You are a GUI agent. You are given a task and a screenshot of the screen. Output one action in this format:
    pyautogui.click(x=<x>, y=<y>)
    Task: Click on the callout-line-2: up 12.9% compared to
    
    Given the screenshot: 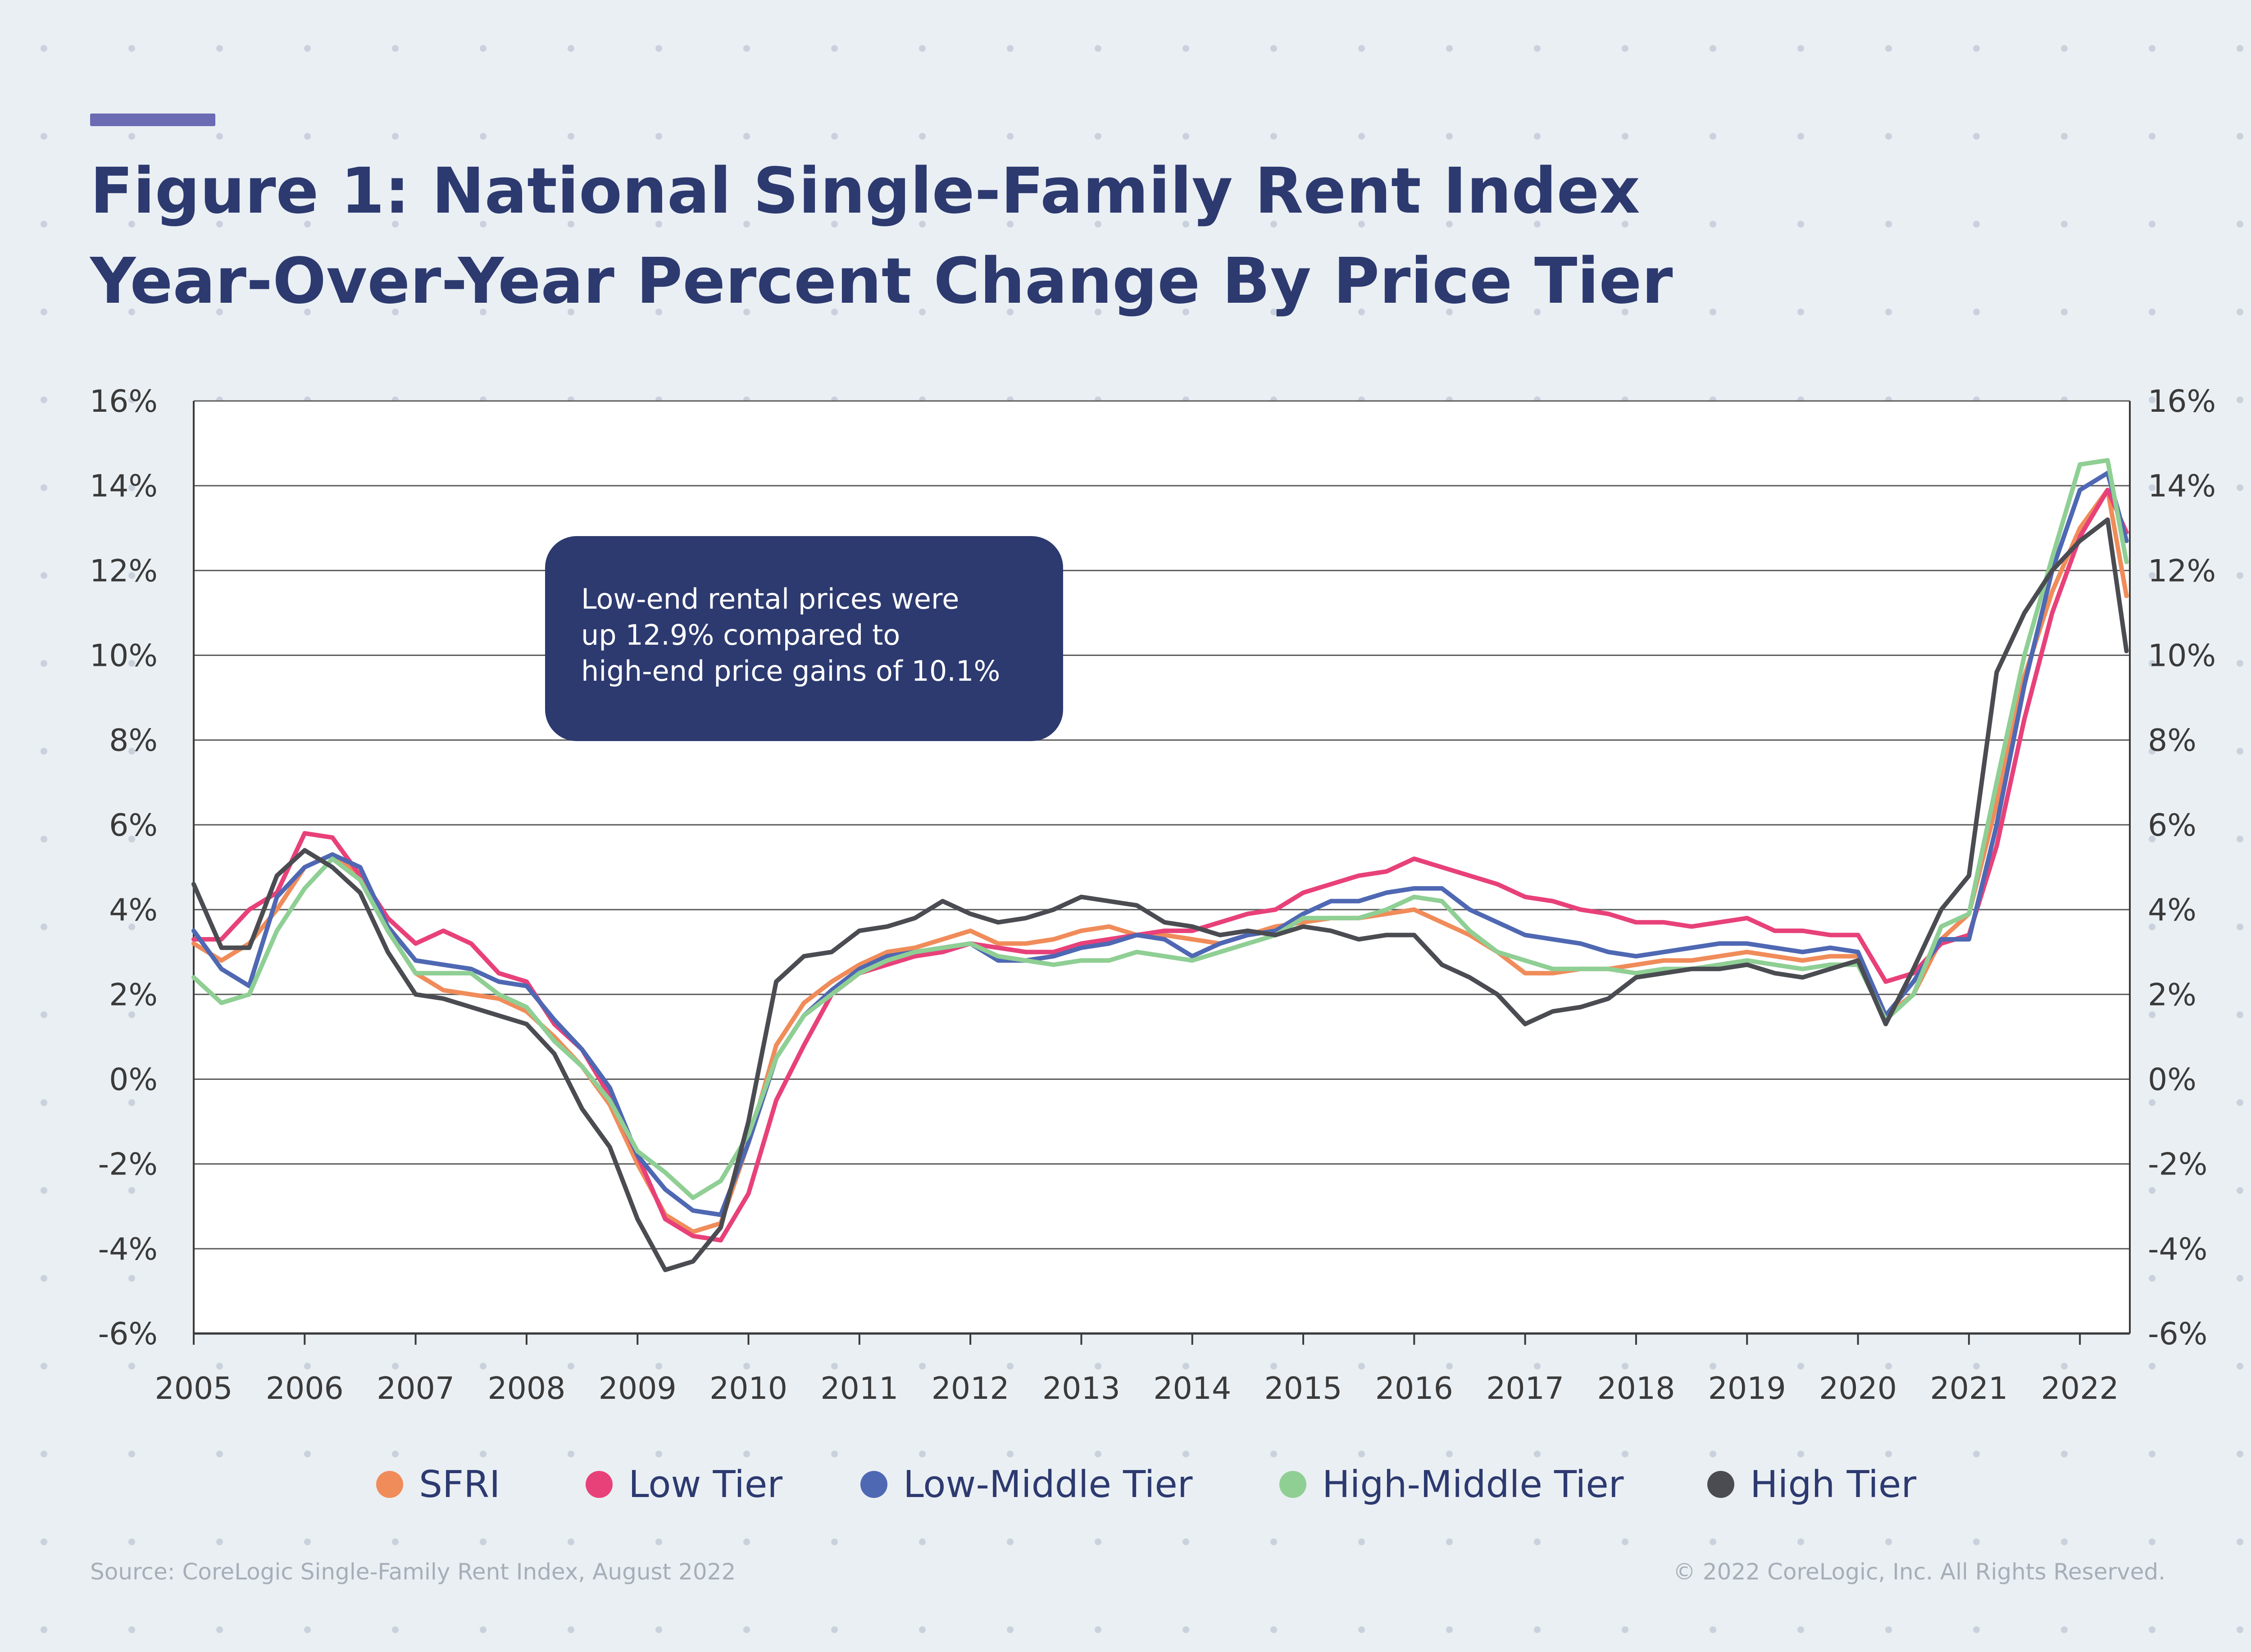 What is the action you would take?
    pyautogui.click(x=740, y=635)
    